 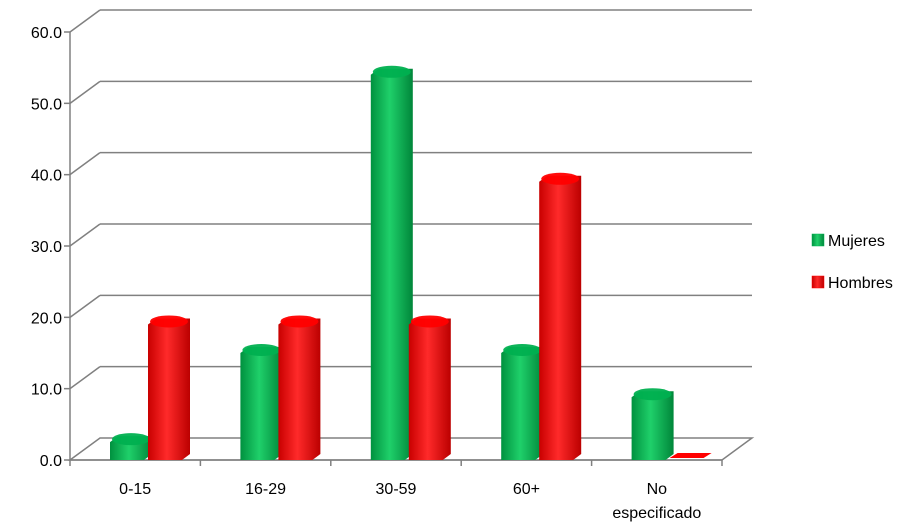 I want to click on x-tick-label-line: No, so click(x=657, y=489).